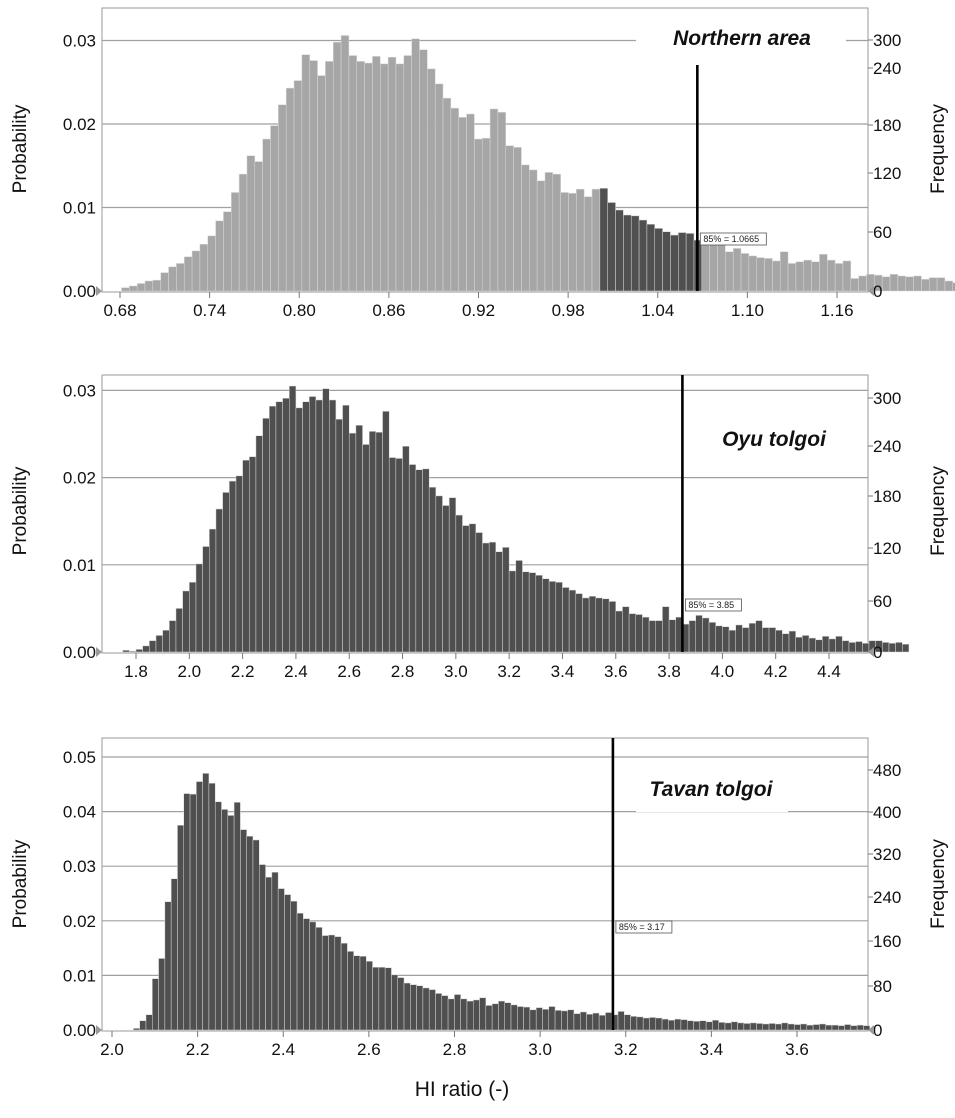 This screenshot has width=955, height=1118. Describe the element at coordinates (455, 1049) in the screenshot. I see `x-tick-label: 2.8` at that location.